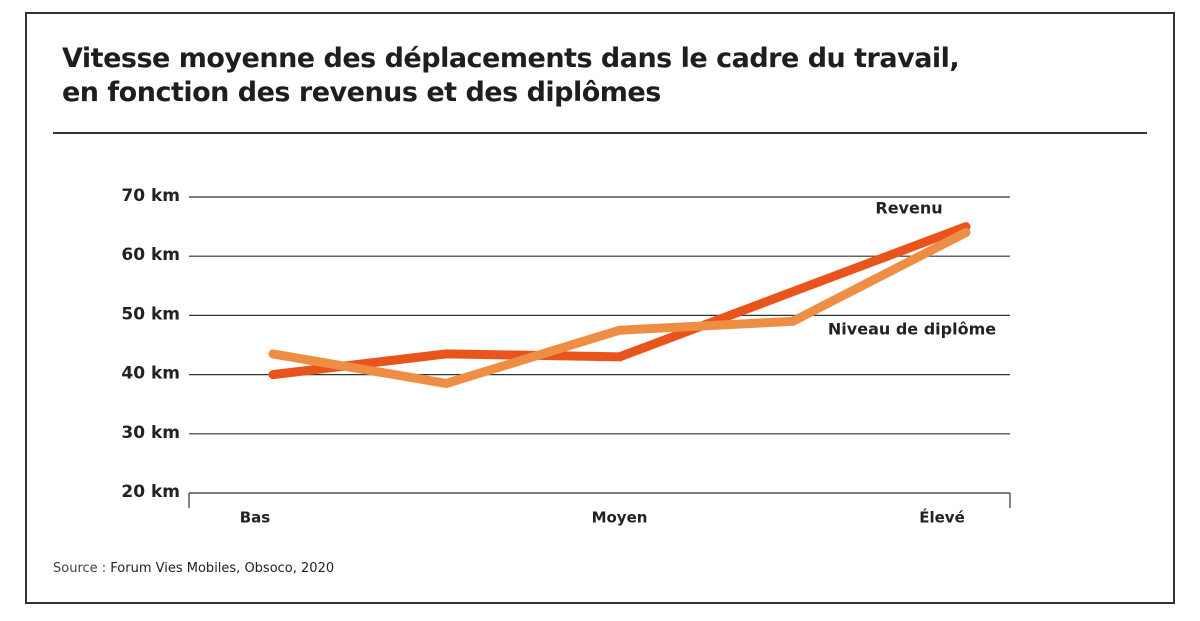 This screenshot has height=621, width=1200. What do you see at coordinates (908, 208) in the screenshot?
I see `series-label-revenu: Revenu` at bounding box center [908, 208].